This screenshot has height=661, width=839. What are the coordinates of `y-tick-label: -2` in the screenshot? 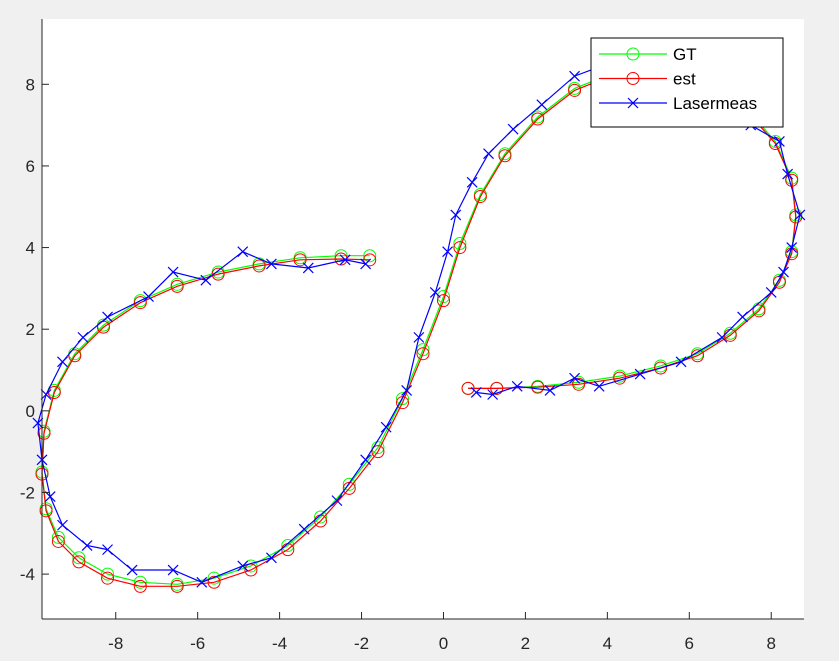 It's located at (27, 492).